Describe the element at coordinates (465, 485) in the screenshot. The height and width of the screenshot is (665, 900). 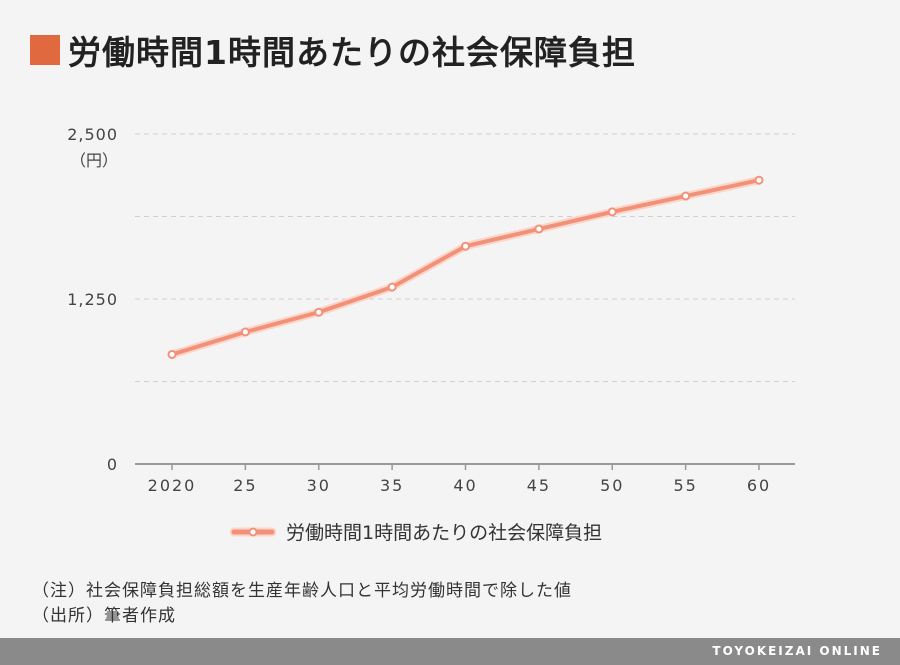
I see `x-tick-label: 40` at that location.